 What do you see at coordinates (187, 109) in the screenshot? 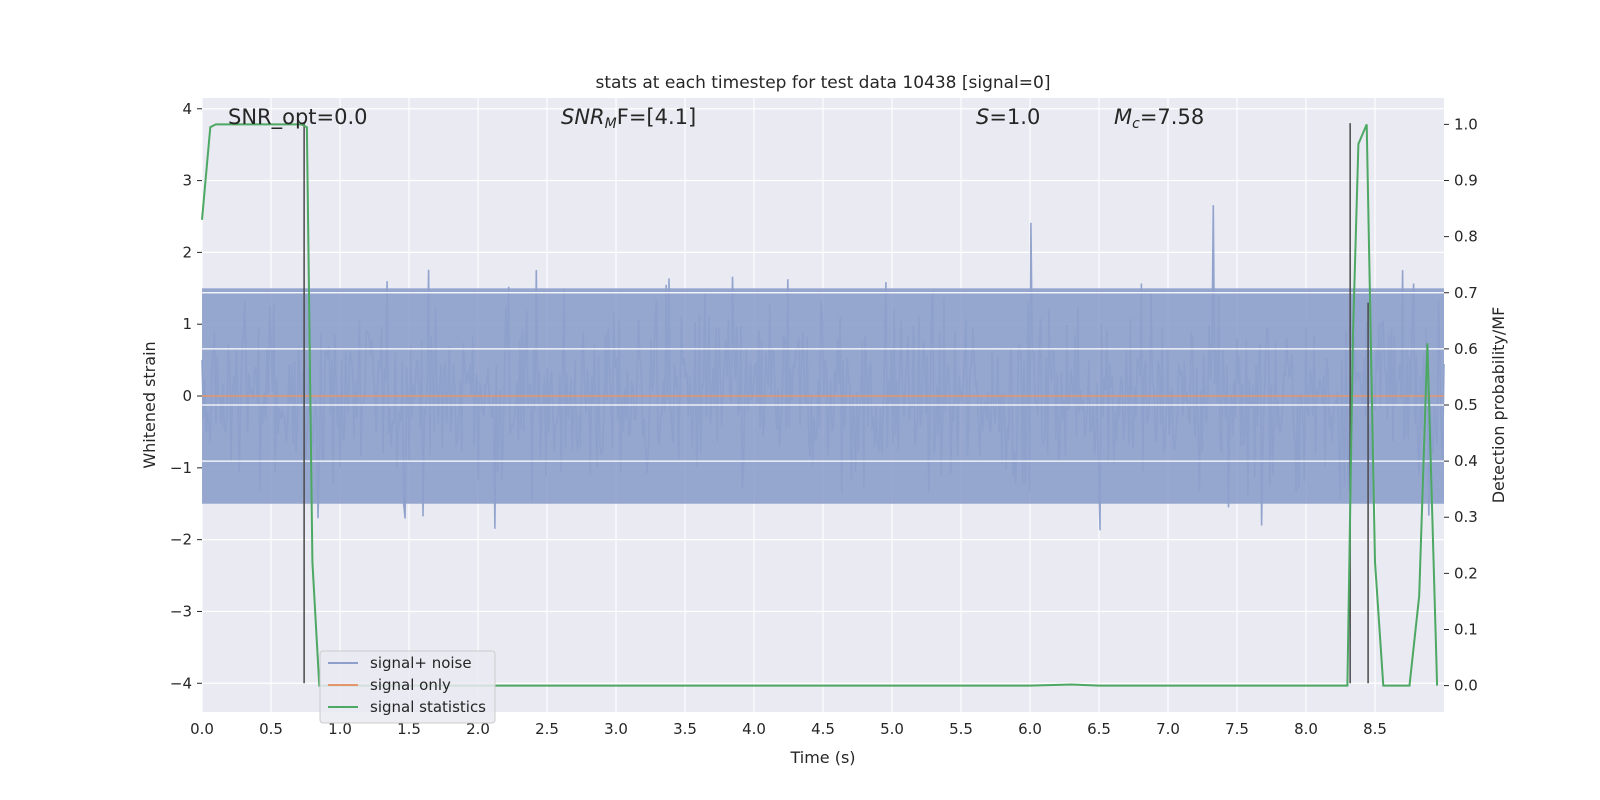
I see `y-left-tick-label: 4` at bounding box center [187, 109].